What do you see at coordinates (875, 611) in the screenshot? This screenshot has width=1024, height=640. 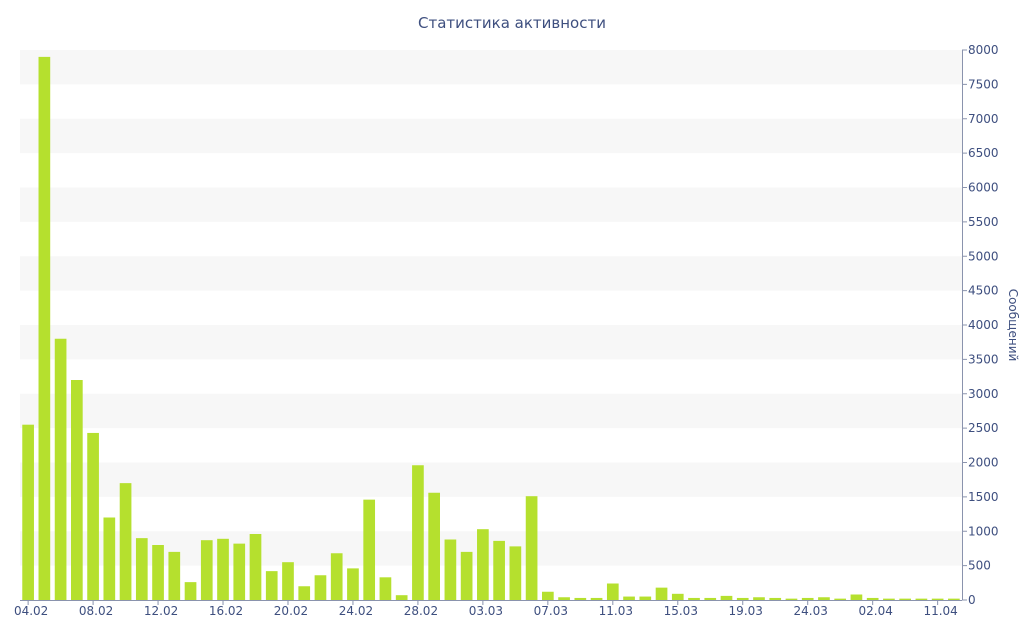 I see `x-tick-label: 02.04` at bounding box center [875, 611].